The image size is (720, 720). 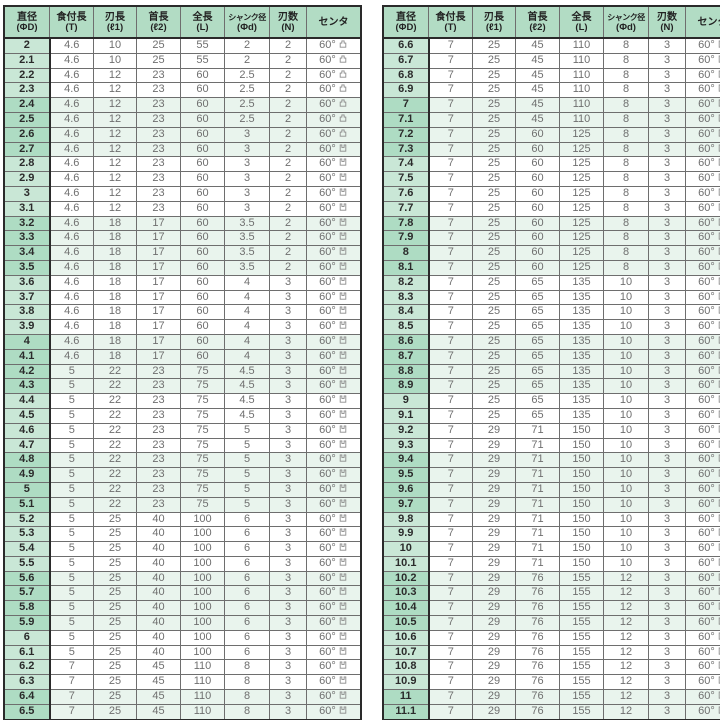 I want to click on table-row: 2.8 4.6 12 23 60 3 2 60°, so click(x=182, y=164).